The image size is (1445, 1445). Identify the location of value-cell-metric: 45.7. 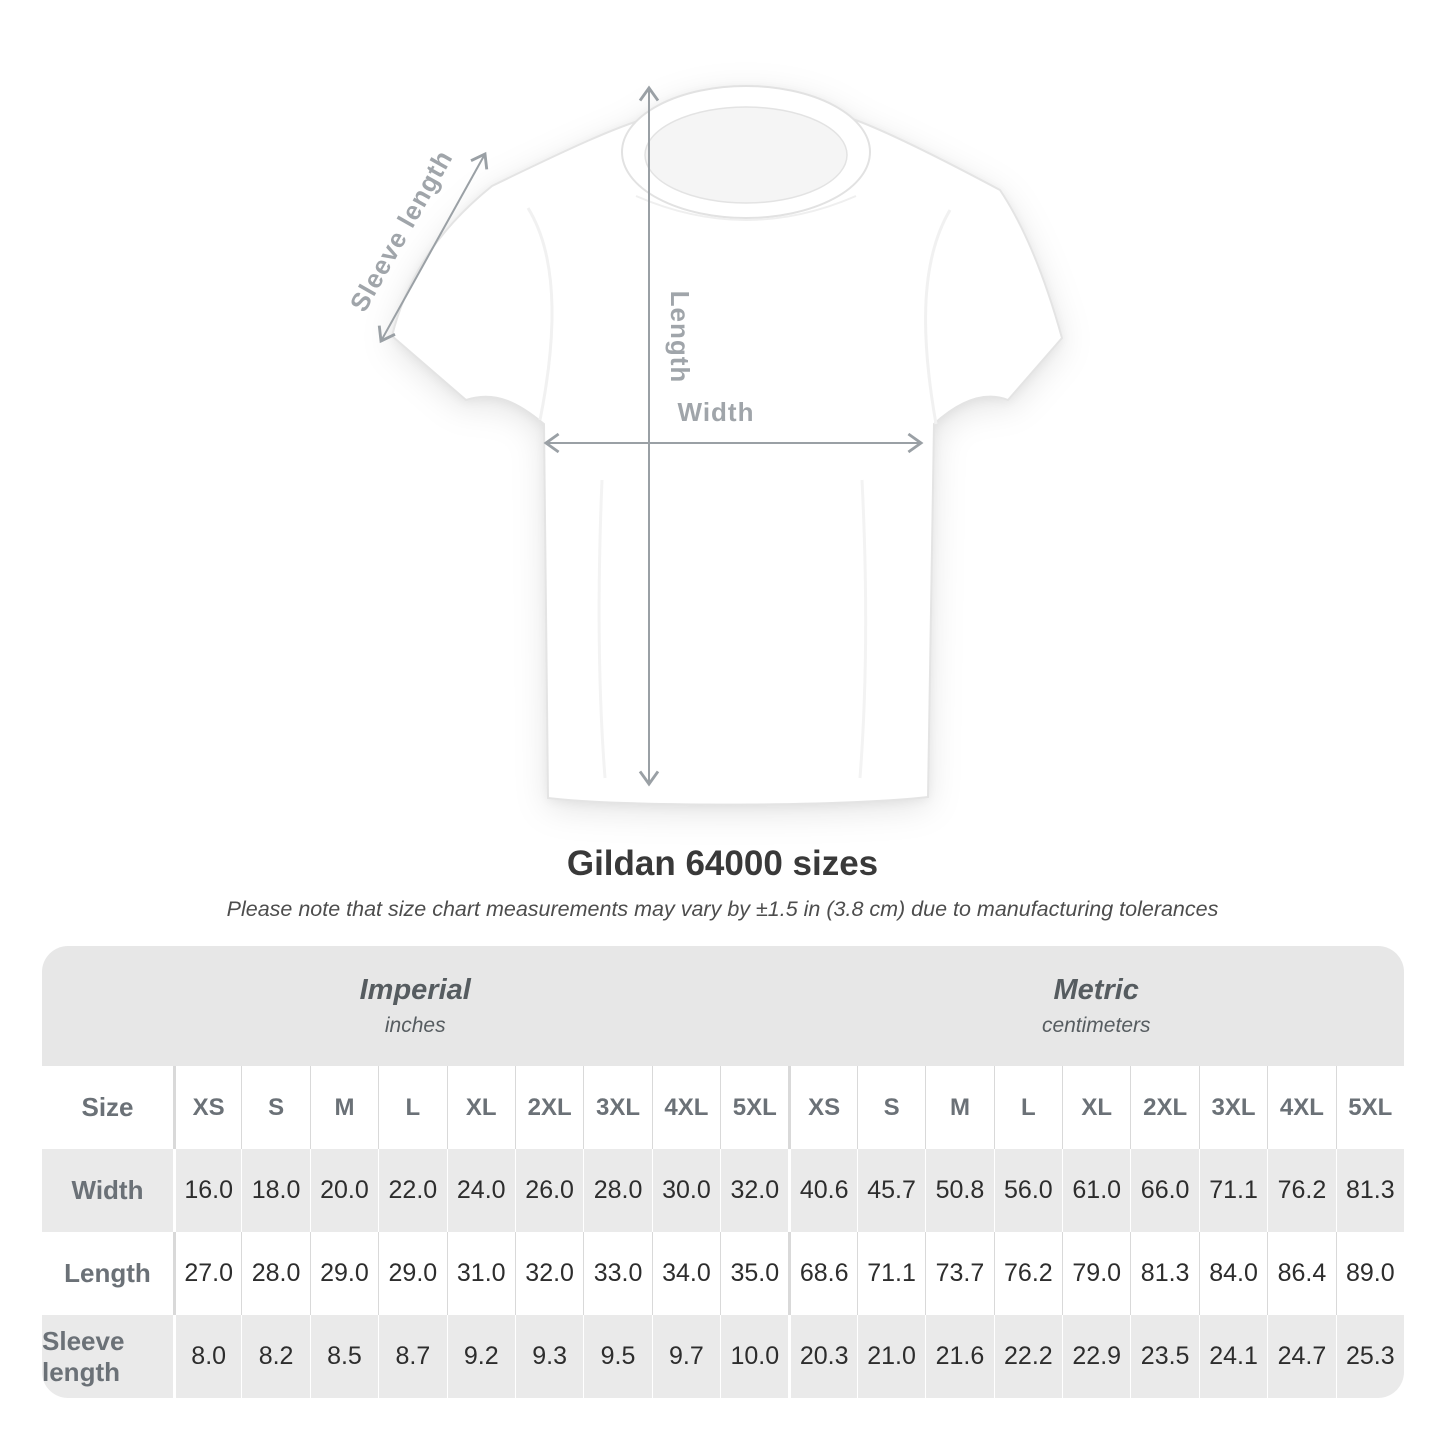
(891, 1190).